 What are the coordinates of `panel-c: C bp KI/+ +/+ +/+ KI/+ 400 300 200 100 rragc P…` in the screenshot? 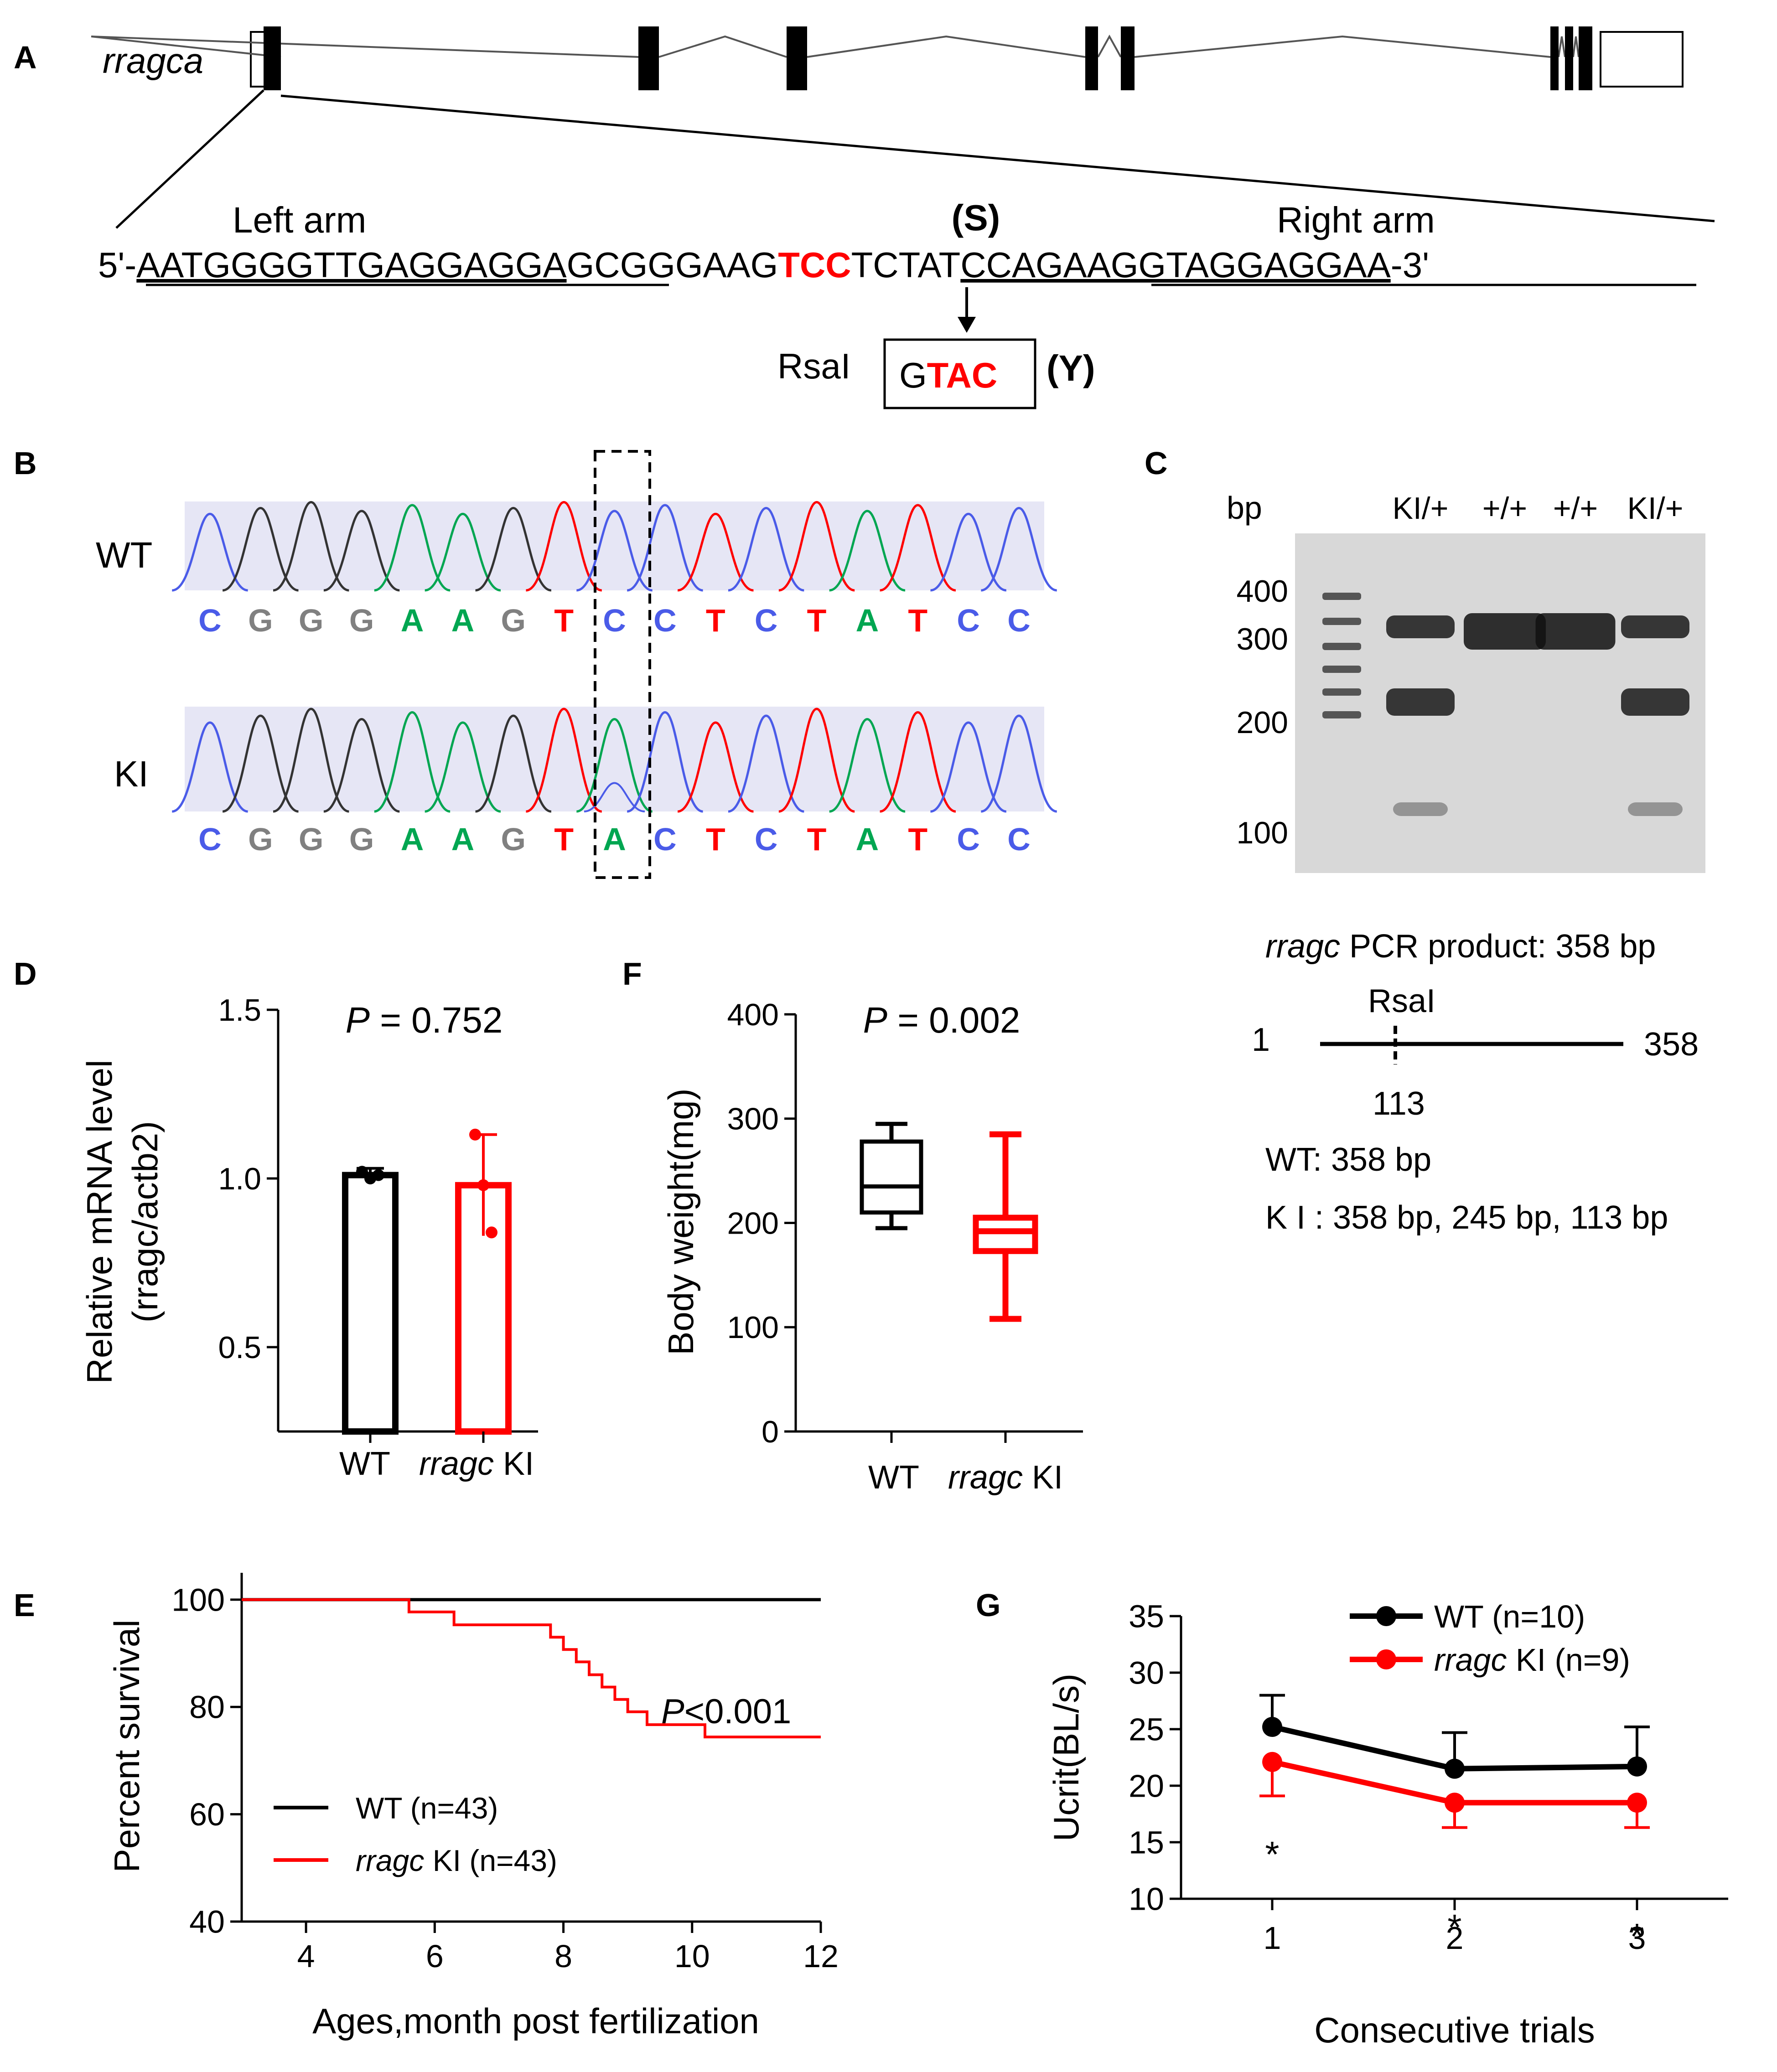 It's located at (1425, 840).